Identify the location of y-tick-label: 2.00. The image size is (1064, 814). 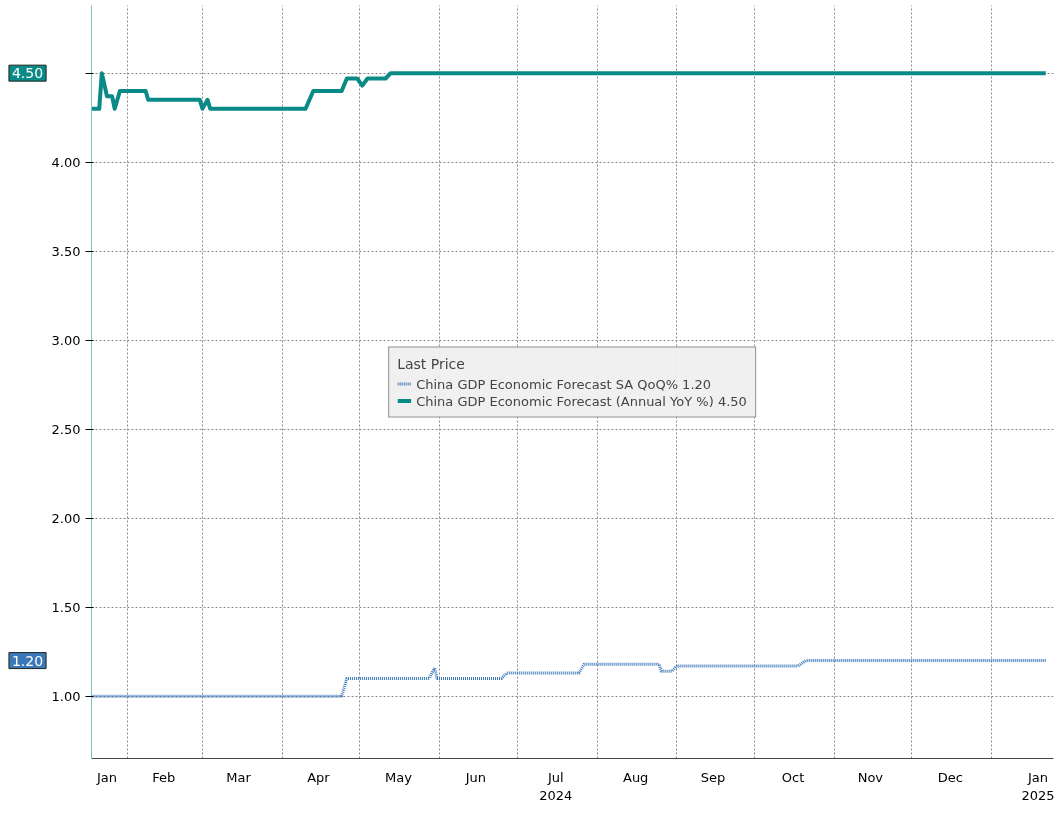
(66, 518).